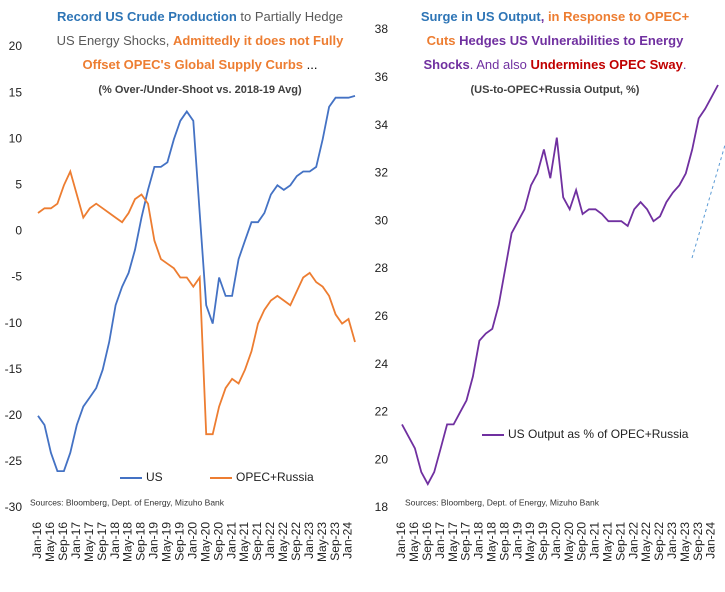 Image resolution: width=725 pixels, height=592 pixels. Describe the element at coordinates (500, 64) in the screenshot. I see `title-segment: . And also` at that location.